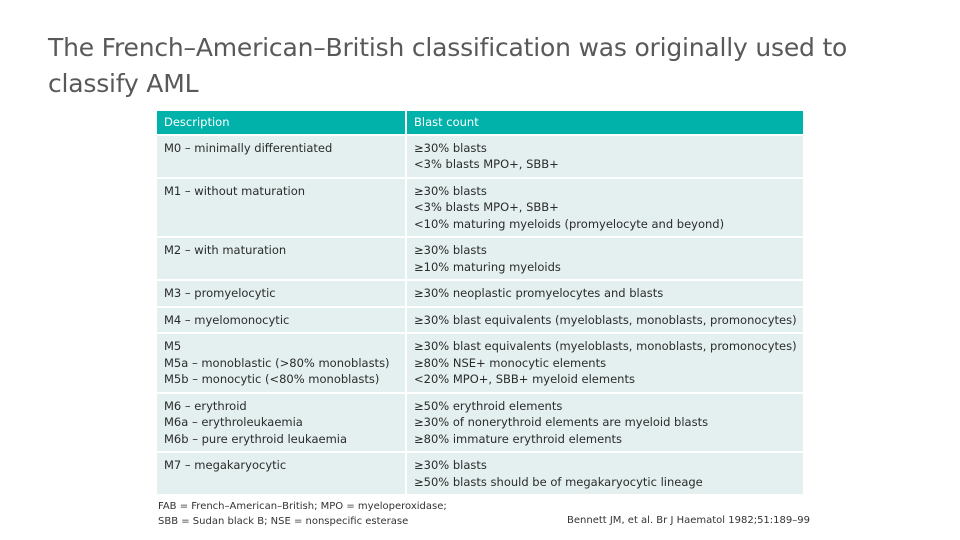 This screenshot has width=960, height=540. Describe the element at coordinates (227, 319) in the screenshot. I see `description-line: M4 – myelomonocytic` at that location.